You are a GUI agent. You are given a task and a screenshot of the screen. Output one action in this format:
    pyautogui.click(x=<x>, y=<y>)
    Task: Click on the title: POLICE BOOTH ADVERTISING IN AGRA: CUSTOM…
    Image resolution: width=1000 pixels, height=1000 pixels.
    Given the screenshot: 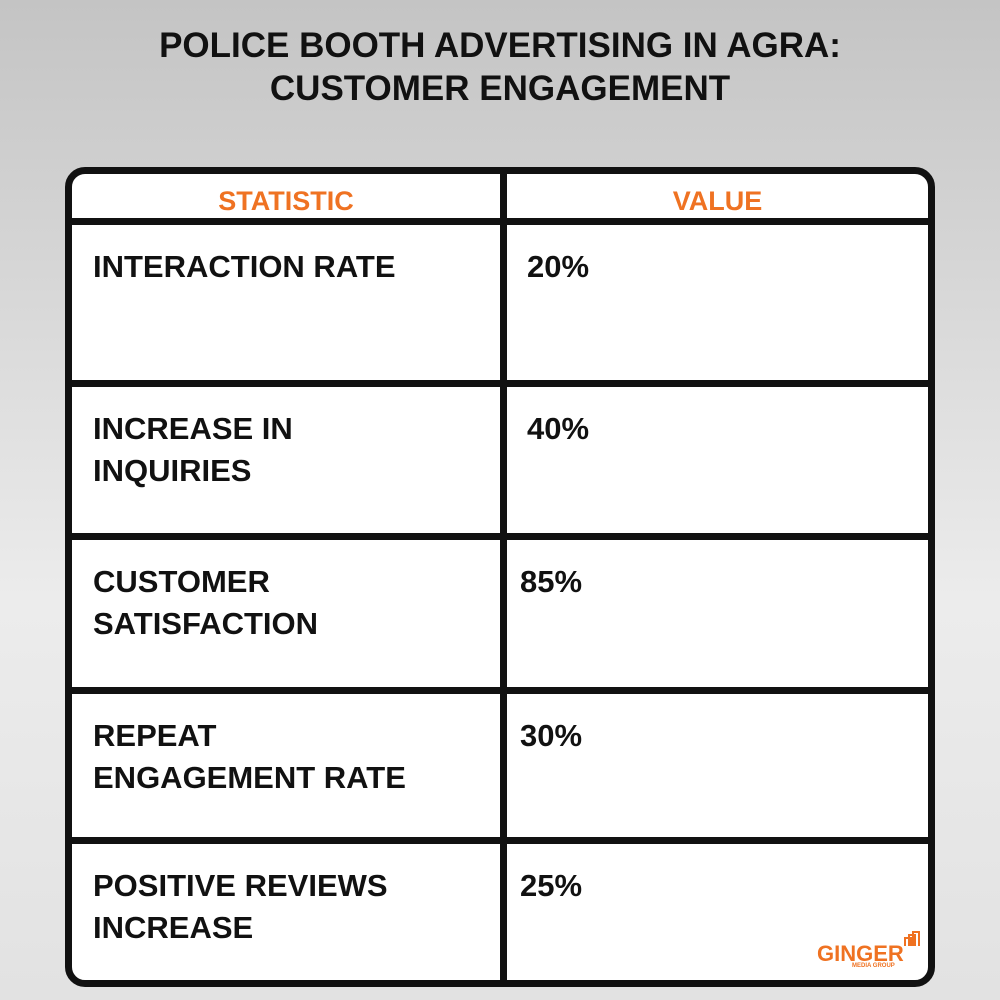 What is the action you would take?
    pyautogui.click(x=500, y=67)
    